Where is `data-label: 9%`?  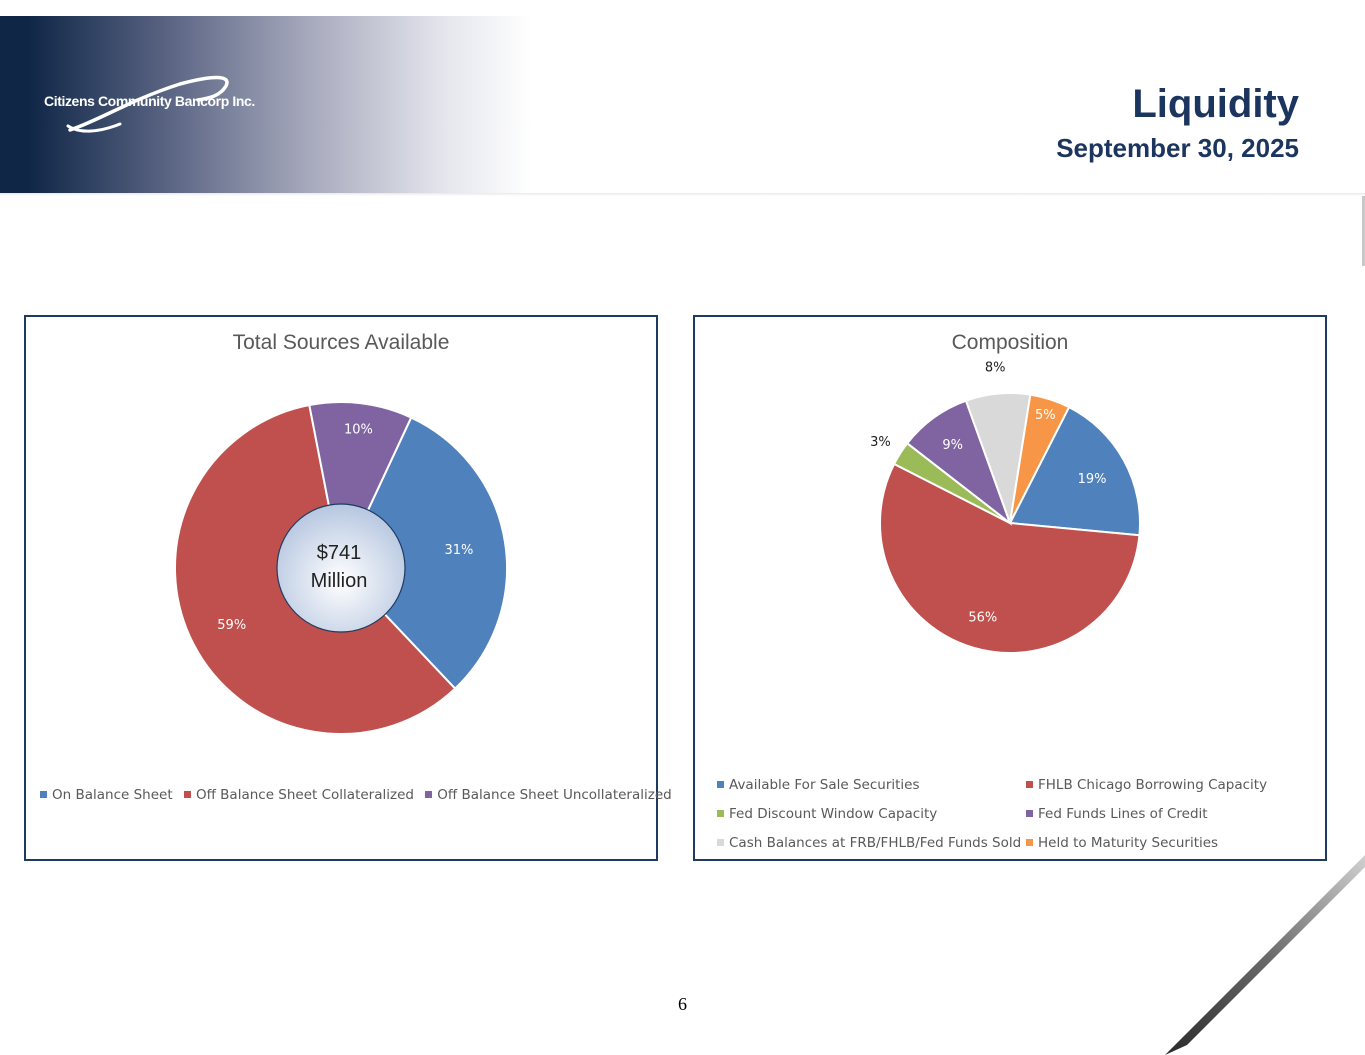 data-label: 9% is located at coordinates (952, 445).